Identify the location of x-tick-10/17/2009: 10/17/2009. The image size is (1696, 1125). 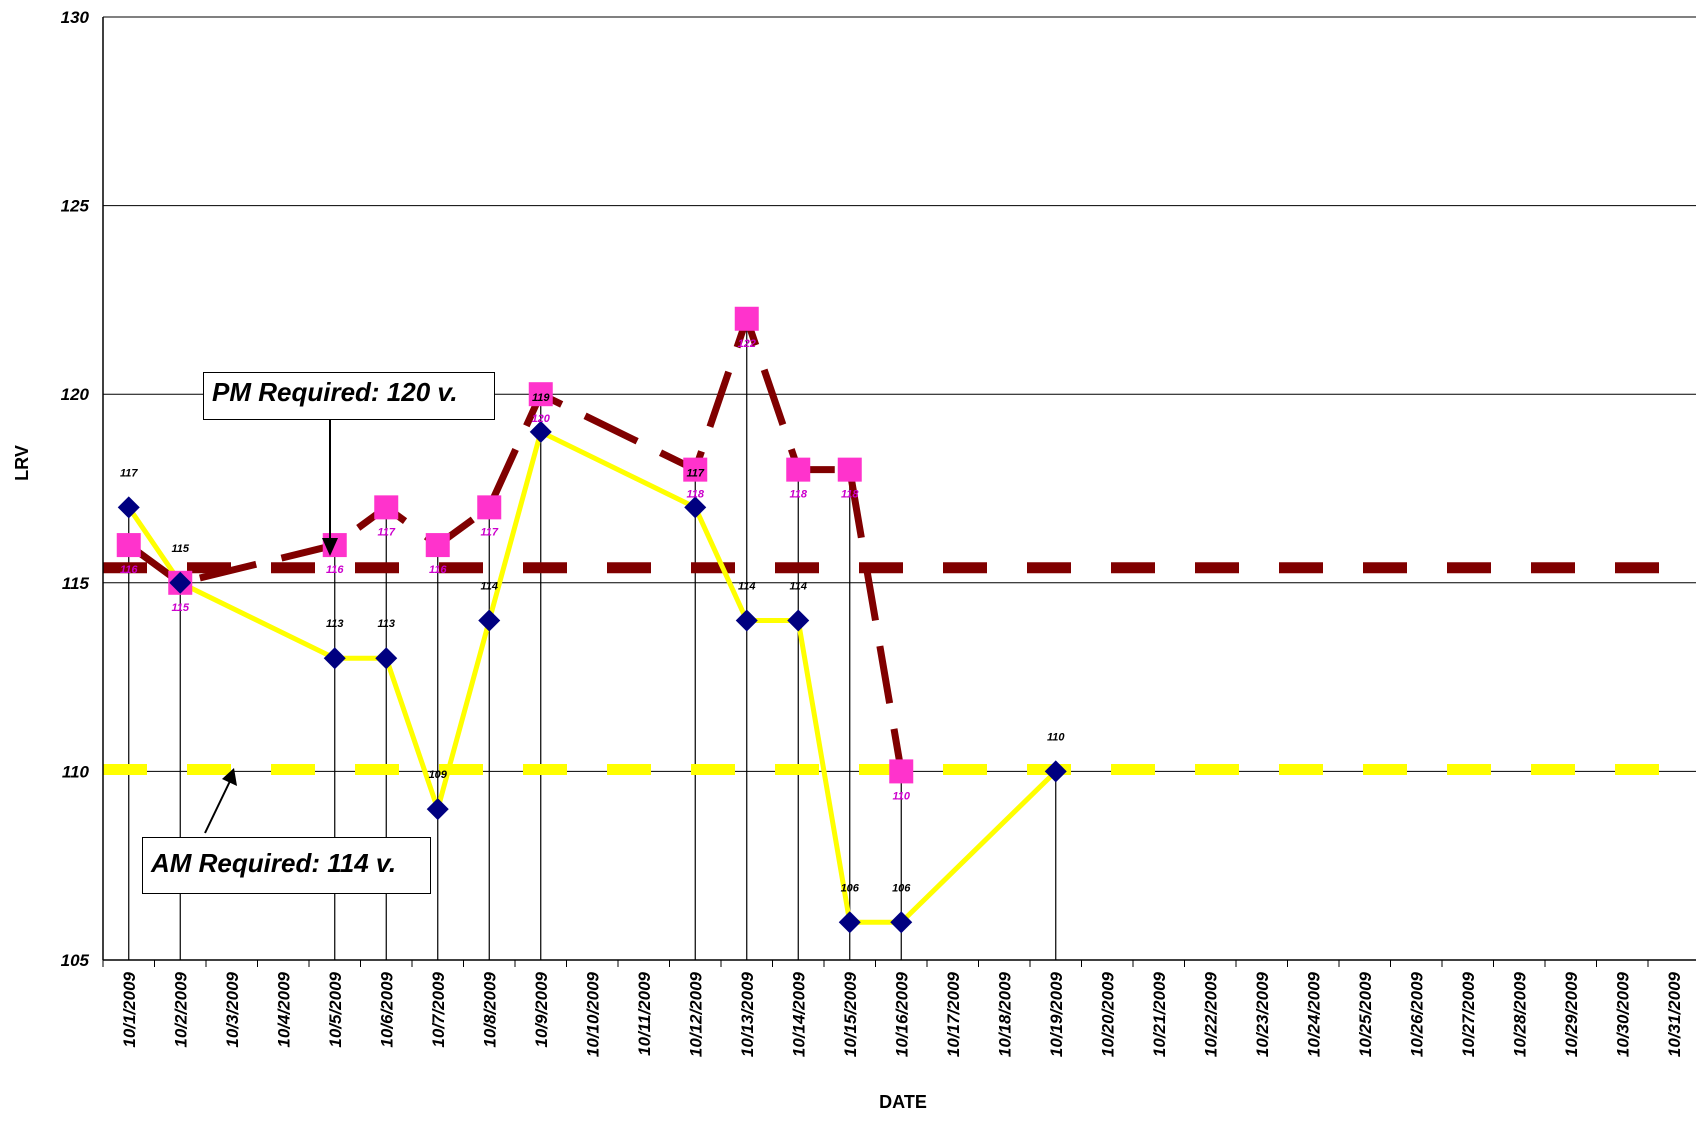
(953, 1014).